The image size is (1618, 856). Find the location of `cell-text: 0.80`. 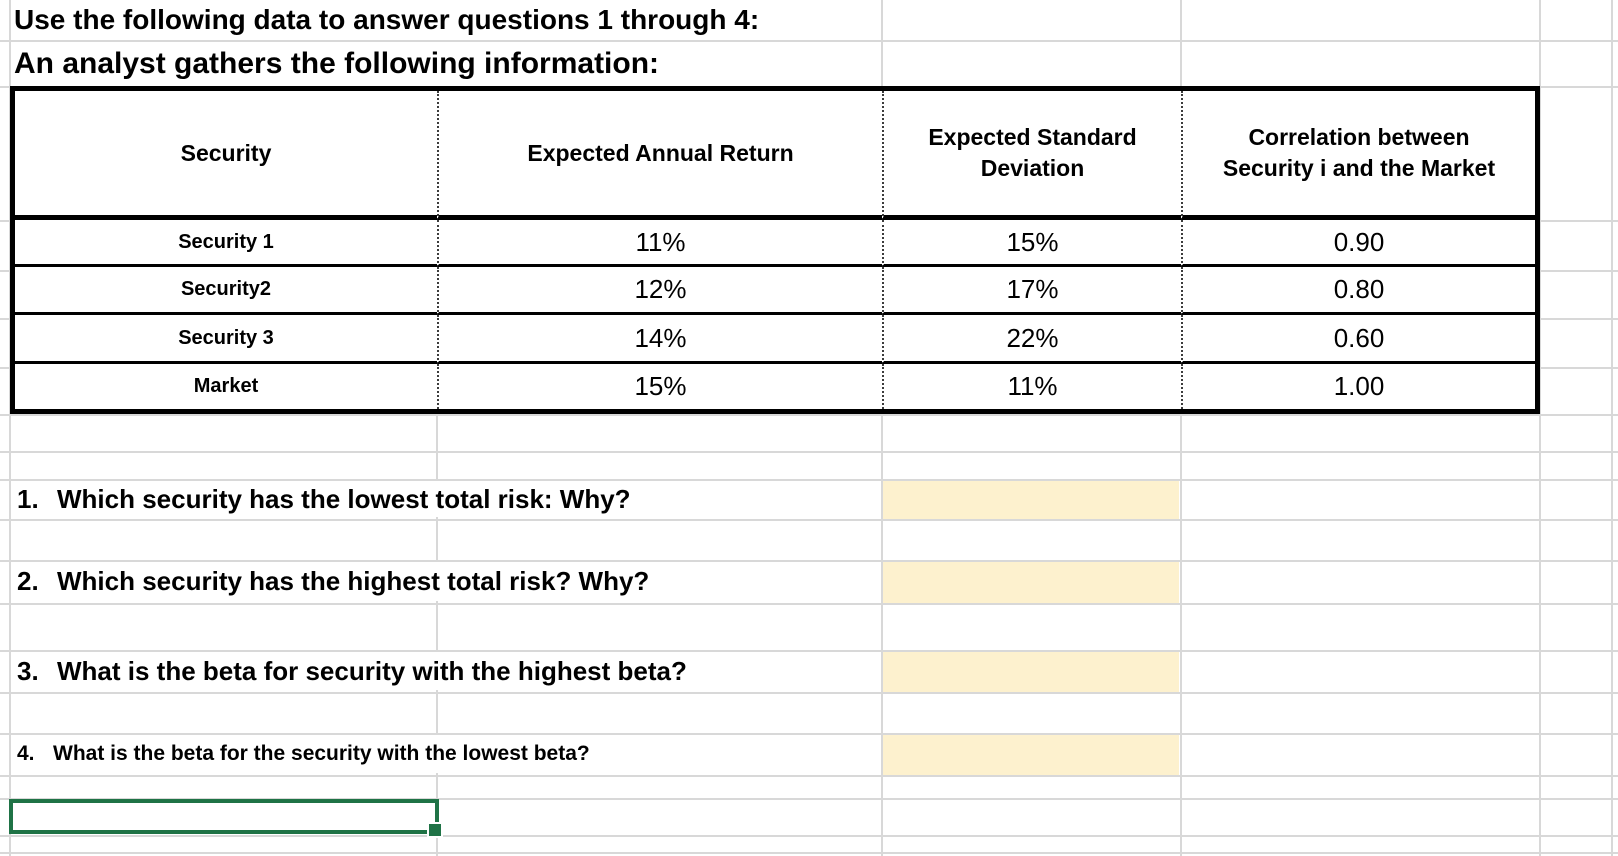

cell-text: 0.80 is located at coordinates (1359, 289).